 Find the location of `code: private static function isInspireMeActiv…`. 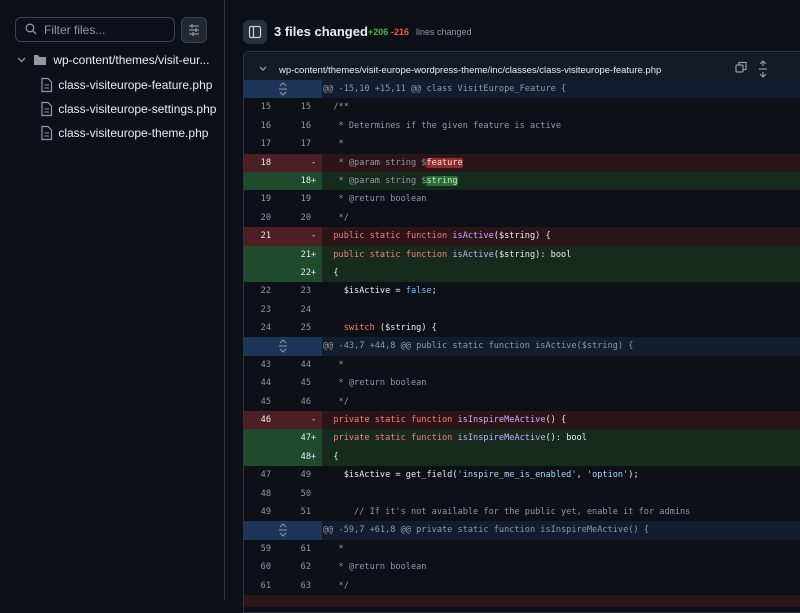

code: private static function isInspireMeActiv… is located at coordinates (455, 438).